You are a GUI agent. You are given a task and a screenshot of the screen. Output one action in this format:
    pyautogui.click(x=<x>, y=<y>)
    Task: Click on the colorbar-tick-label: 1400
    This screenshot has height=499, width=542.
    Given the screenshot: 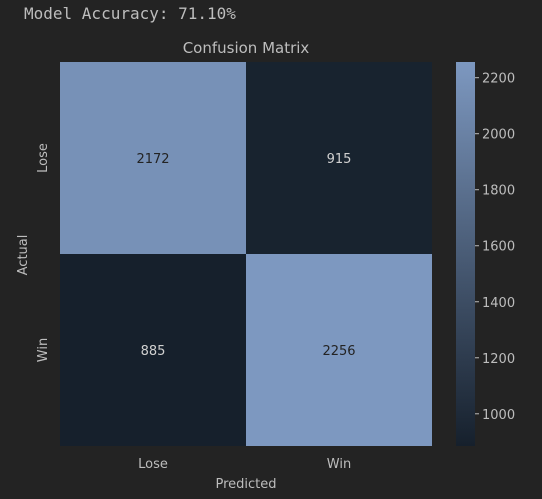 What is the action you would take?
    pyautogui.click(x=498, y=303)
    